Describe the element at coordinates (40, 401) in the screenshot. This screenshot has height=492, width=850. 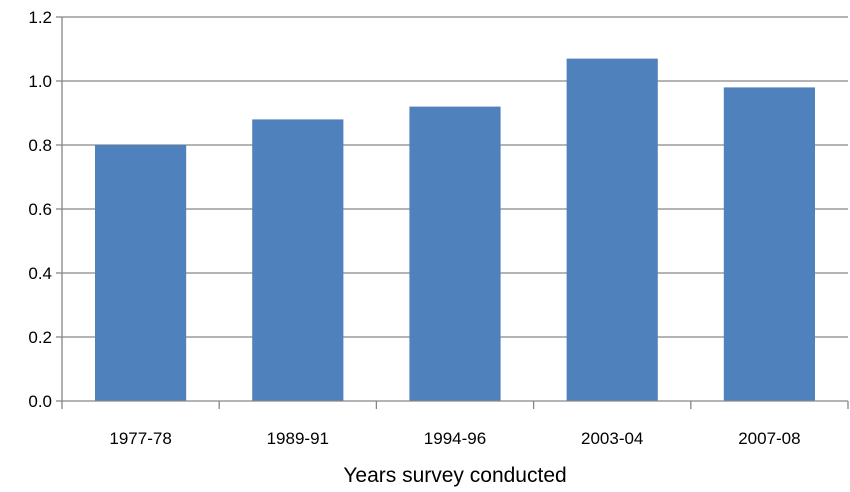
I see `y-tick-label: 0.0` at that location.